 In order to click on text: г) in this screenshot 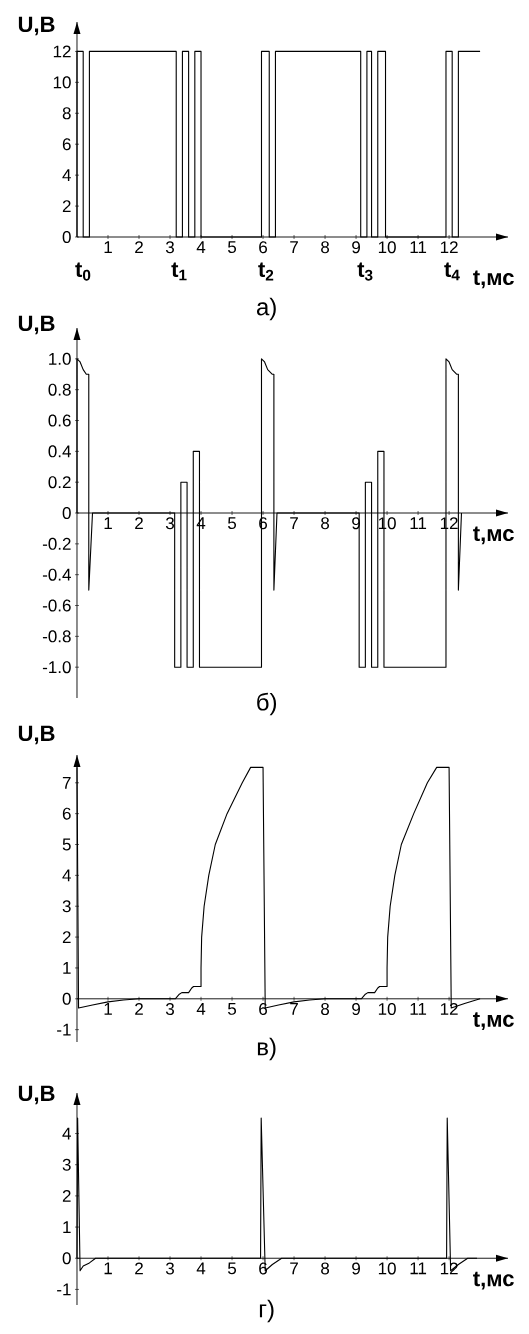, I will do `click(266, 1311)`.